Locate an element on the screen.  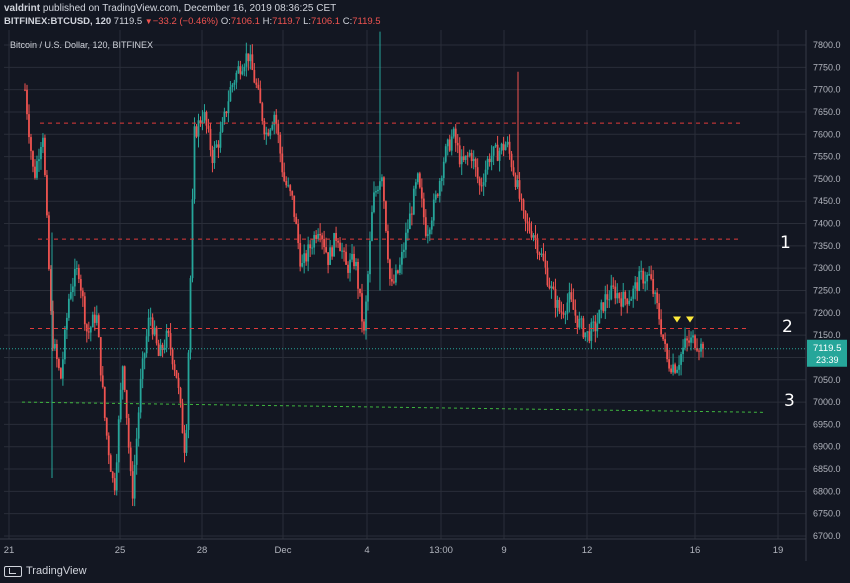
y-tick-label: 6700.0 is located at coordinates (827, 536).